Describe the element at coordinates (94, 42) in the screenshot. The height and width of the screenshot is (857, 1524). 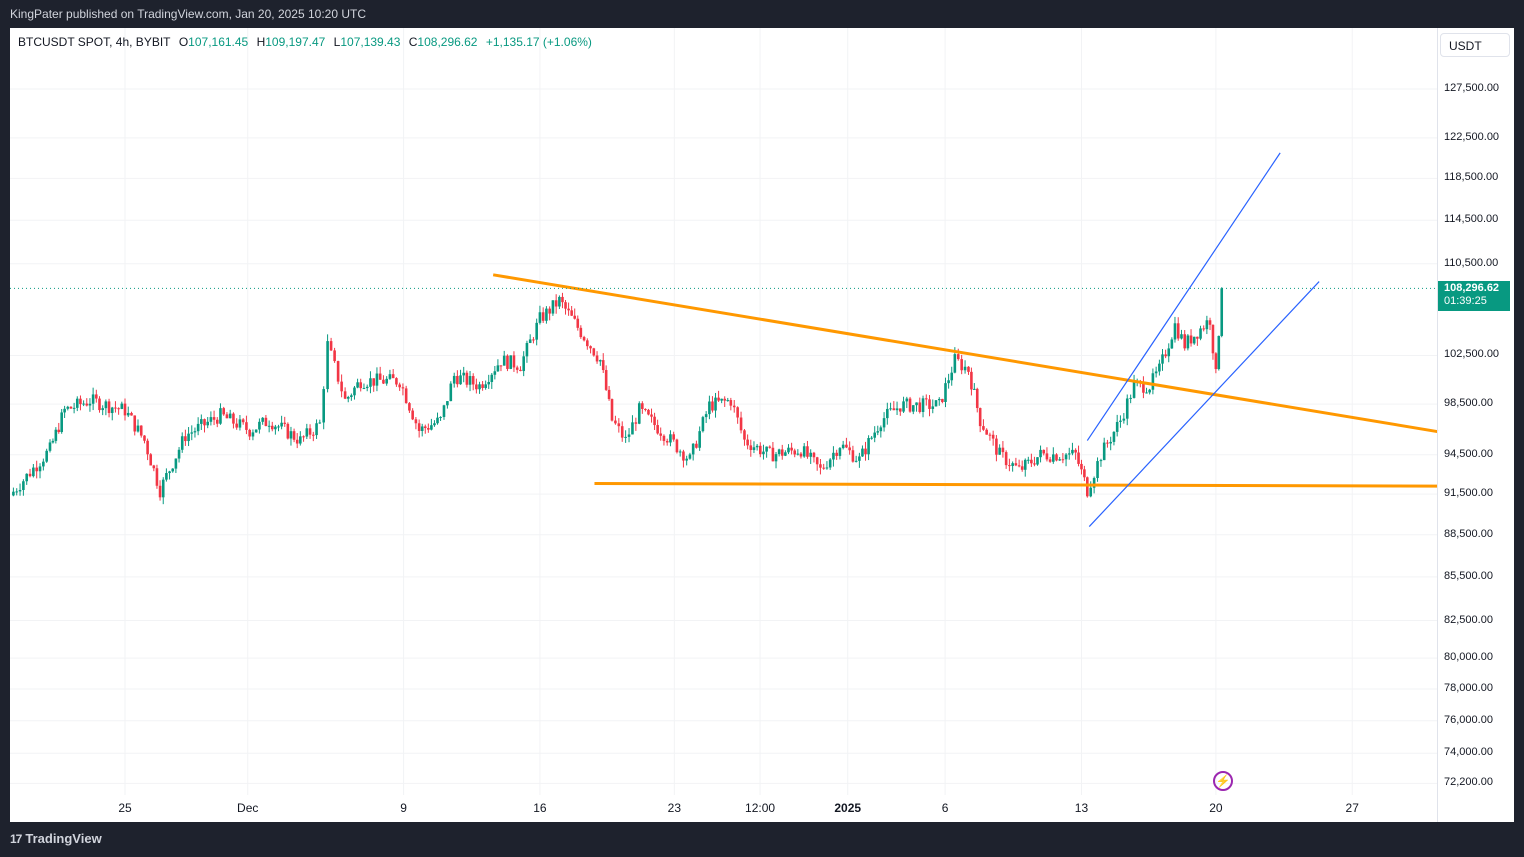
I see `symbol-label: BTCUSDT SPOT, 4h, BYBIT` at that location.